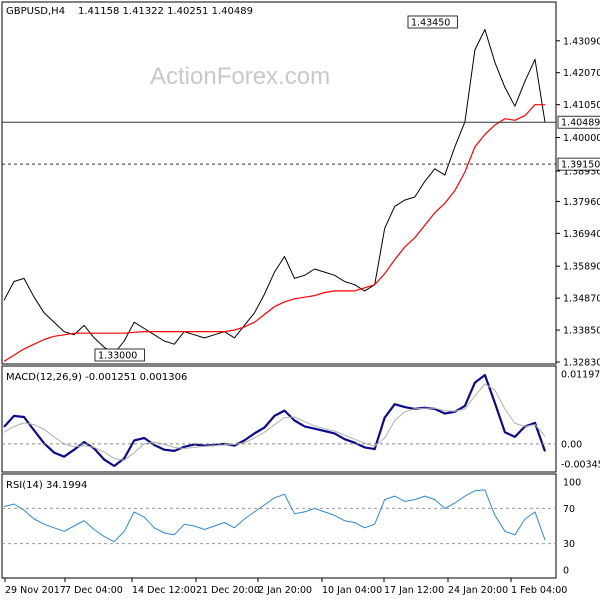 The width and height of the screenshot is (600, 600). Describe the element at coordinates (572, 483) in the screenshot. I see `rsi-ytick-label: 100` at that location.